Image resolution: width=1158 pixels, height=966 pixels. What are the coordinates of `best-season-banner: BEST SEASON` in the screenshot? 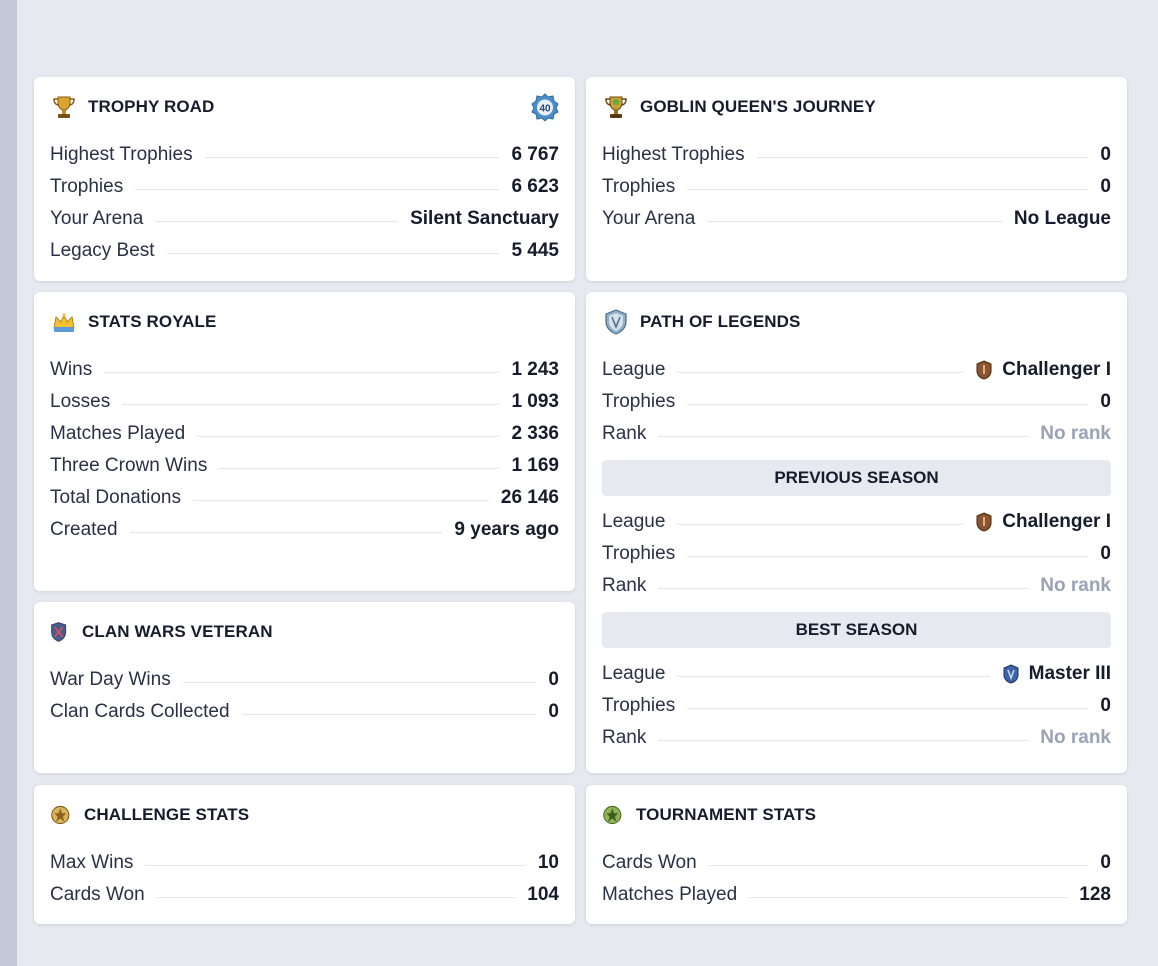 It's located at (856, 630).